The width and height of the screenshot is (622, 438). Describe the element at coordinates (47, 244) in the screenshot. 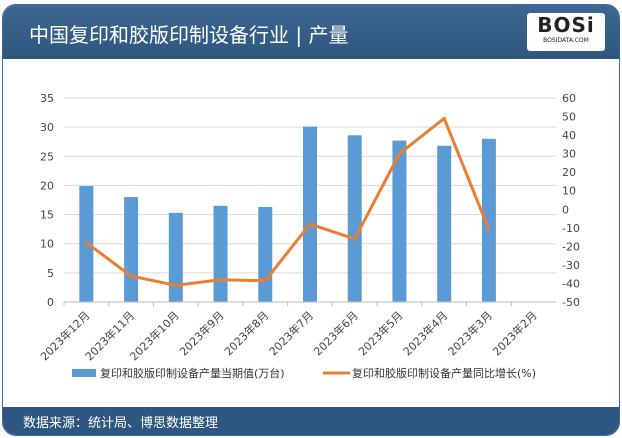

I see `y-left-tick-label: 10` at that location.